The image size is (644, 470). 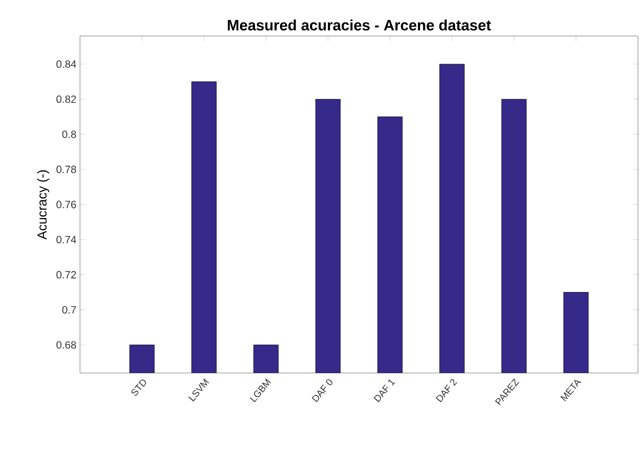 I want to click on y-tick-label: 0.74, so click(x=66, y=240).